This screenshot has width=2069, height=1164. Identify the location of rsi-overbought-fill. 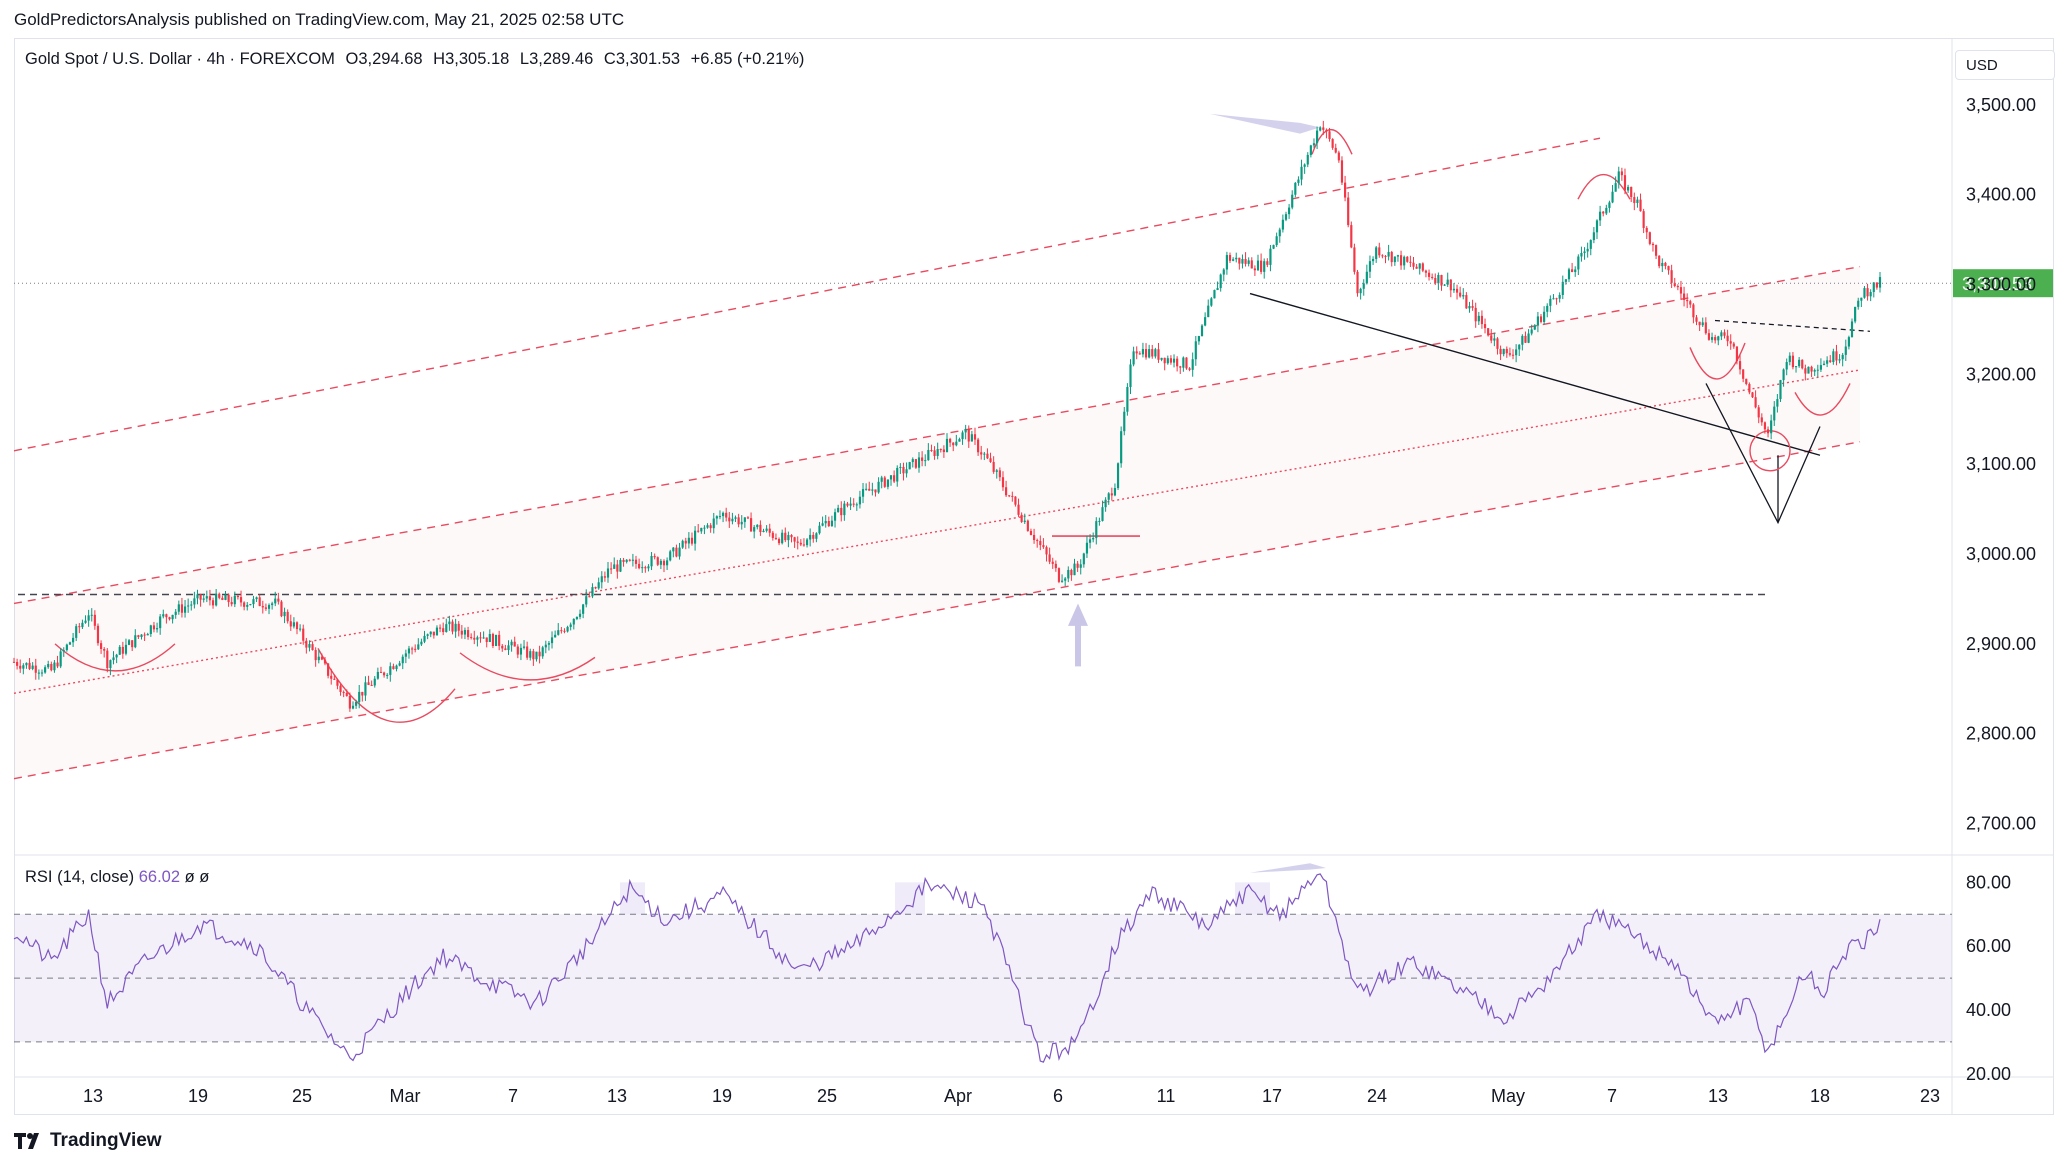
(1252, 898).